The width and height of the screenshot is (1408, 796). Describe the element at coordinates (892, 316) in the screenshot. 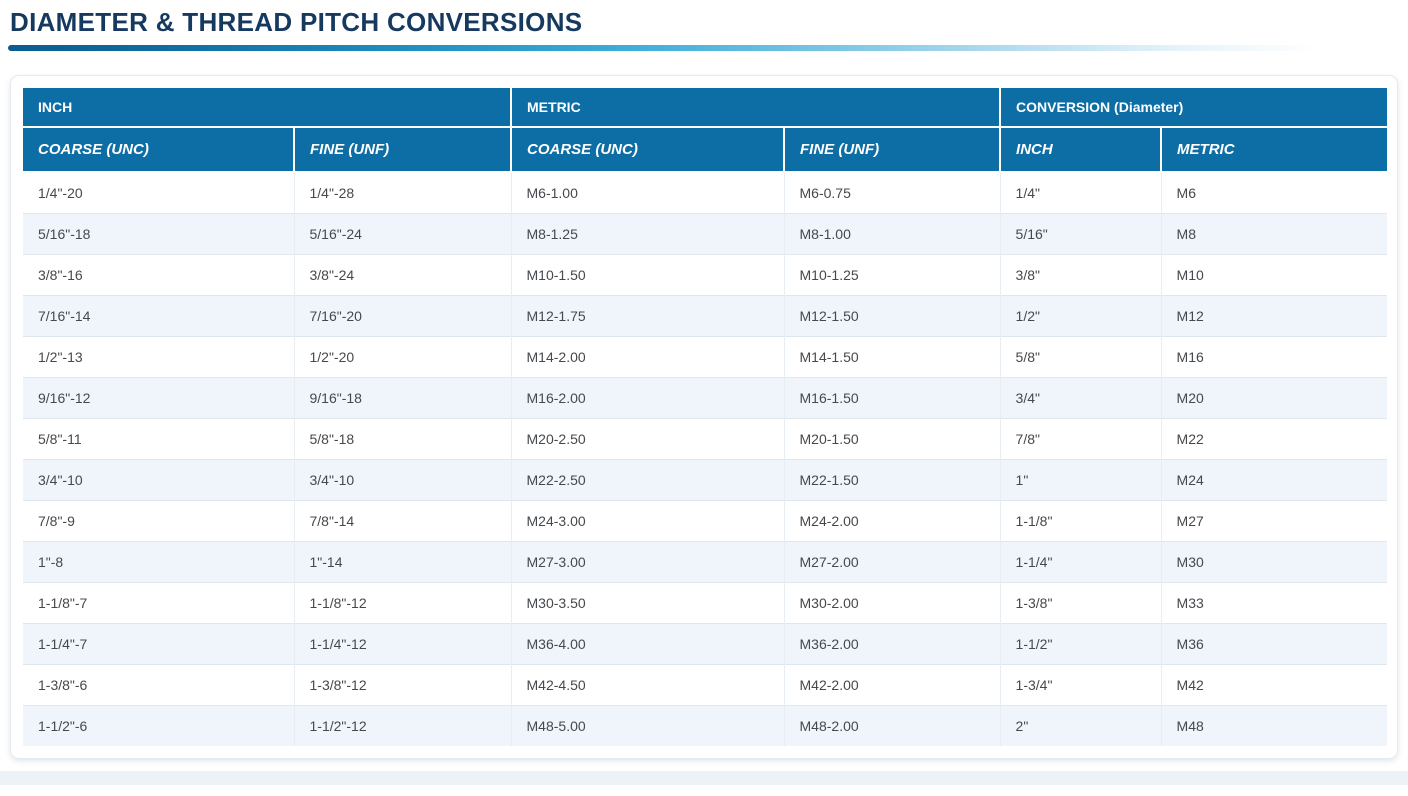

I see `table-cell: M12-1.50` at that location.